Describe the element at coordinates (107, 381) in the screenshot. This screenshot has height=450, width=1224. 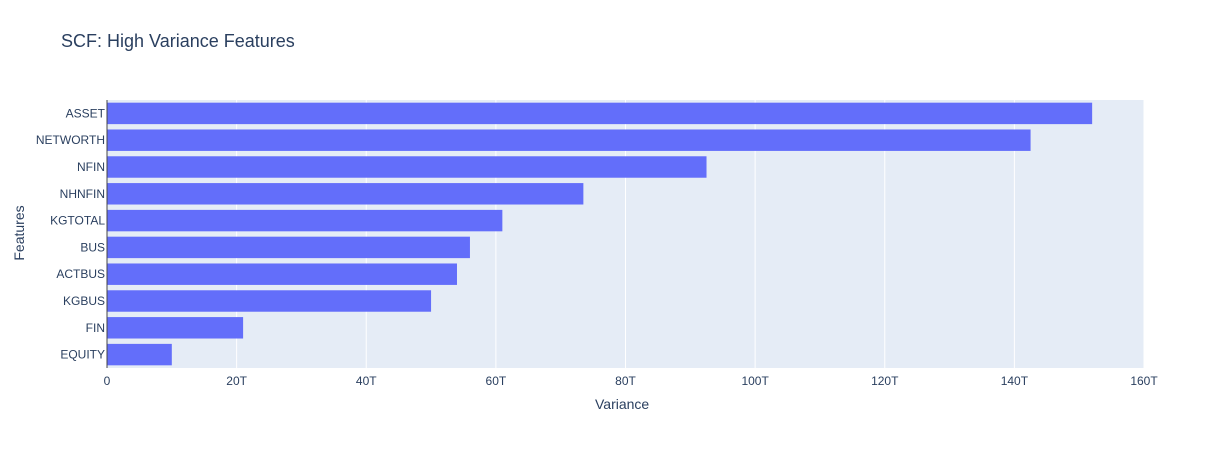
I see `x-tick-label: 0` at that location.